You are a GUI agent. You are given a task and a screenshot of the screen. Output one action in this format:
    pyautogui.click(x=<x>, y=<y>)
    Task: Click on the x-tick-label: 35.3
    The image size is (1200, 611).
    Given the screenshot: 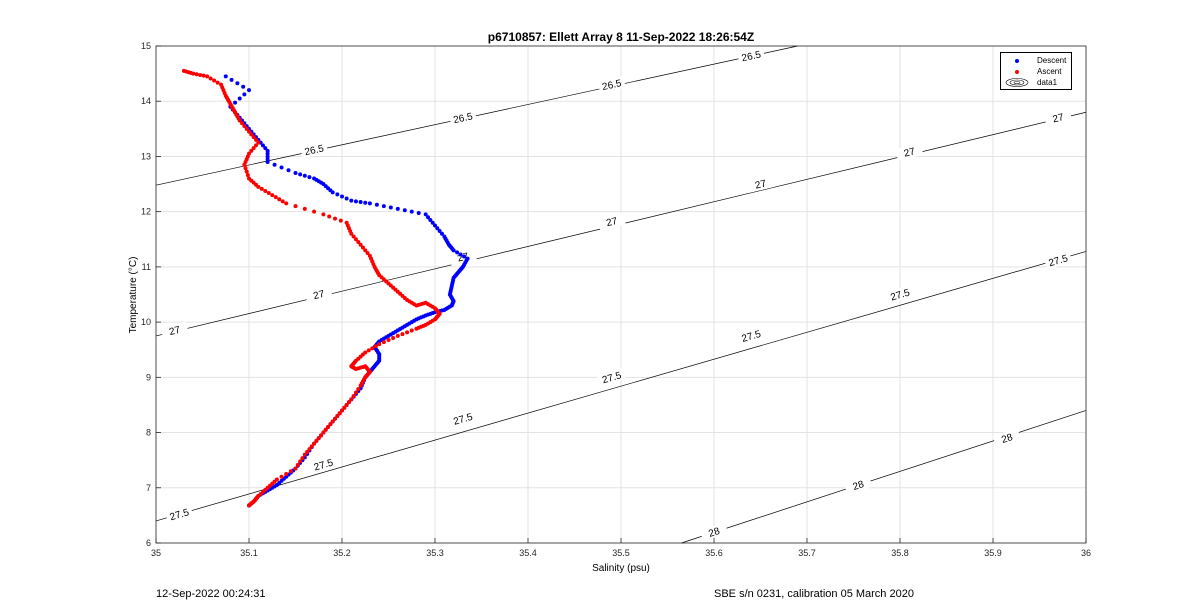 What is the action you would take?
    pyautogui.click(x=435, y=553)
    